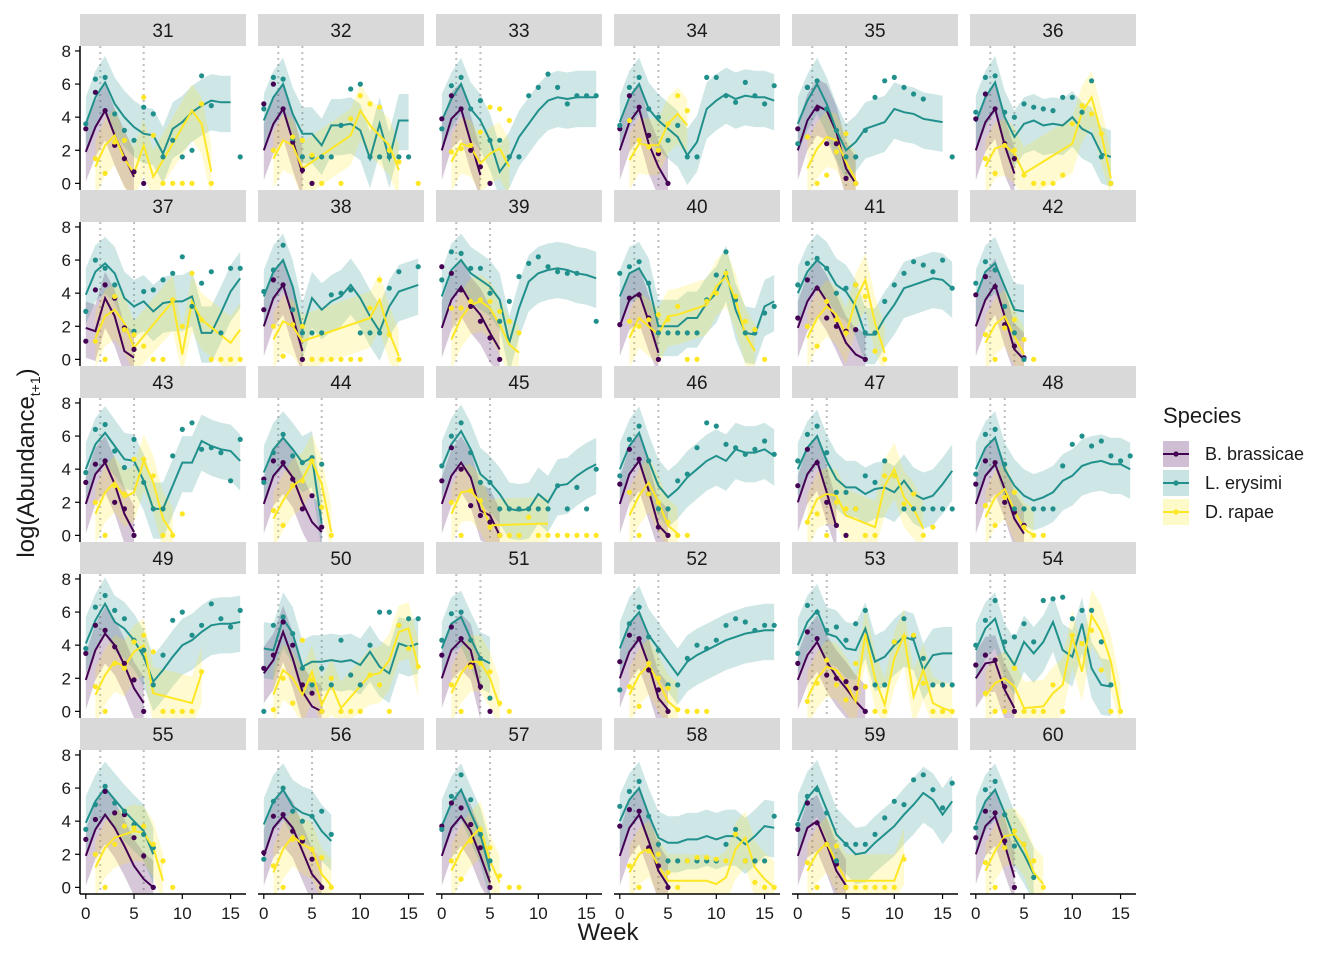 The height and width of the screenshot is (960, 1344). I want to click on x-tick-label: 0, so click(797, 913).